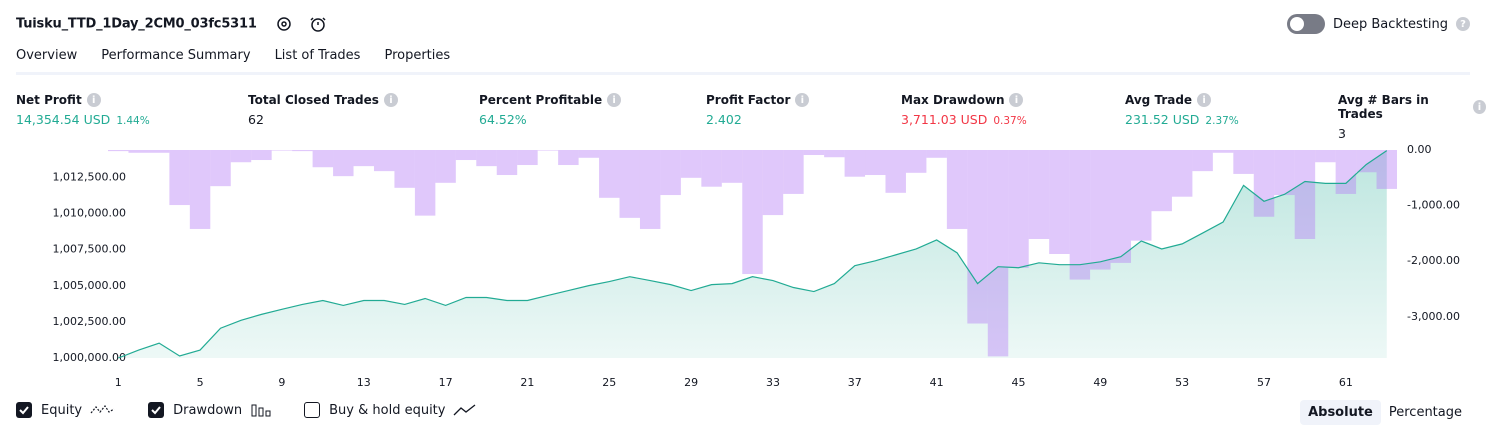 The width and height of the screenshot is (1486, 438). What do you see at coordinates (691, 382) in the screenshot?
I see `x-tick-label: 29` at bounding box center [691, 382].